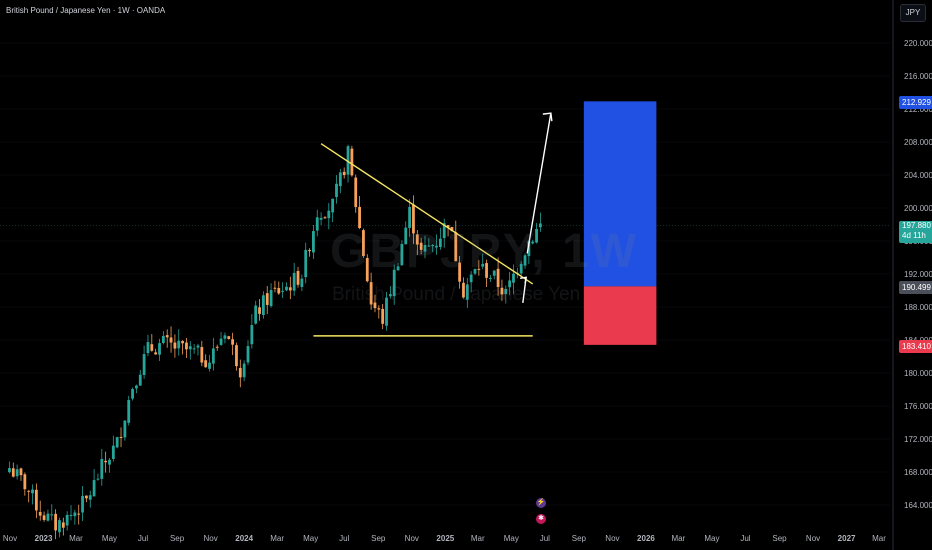 The width and height of the screenshot is (932, 550). I want to click on price-tick-label: 216.000, so click(918, 76).